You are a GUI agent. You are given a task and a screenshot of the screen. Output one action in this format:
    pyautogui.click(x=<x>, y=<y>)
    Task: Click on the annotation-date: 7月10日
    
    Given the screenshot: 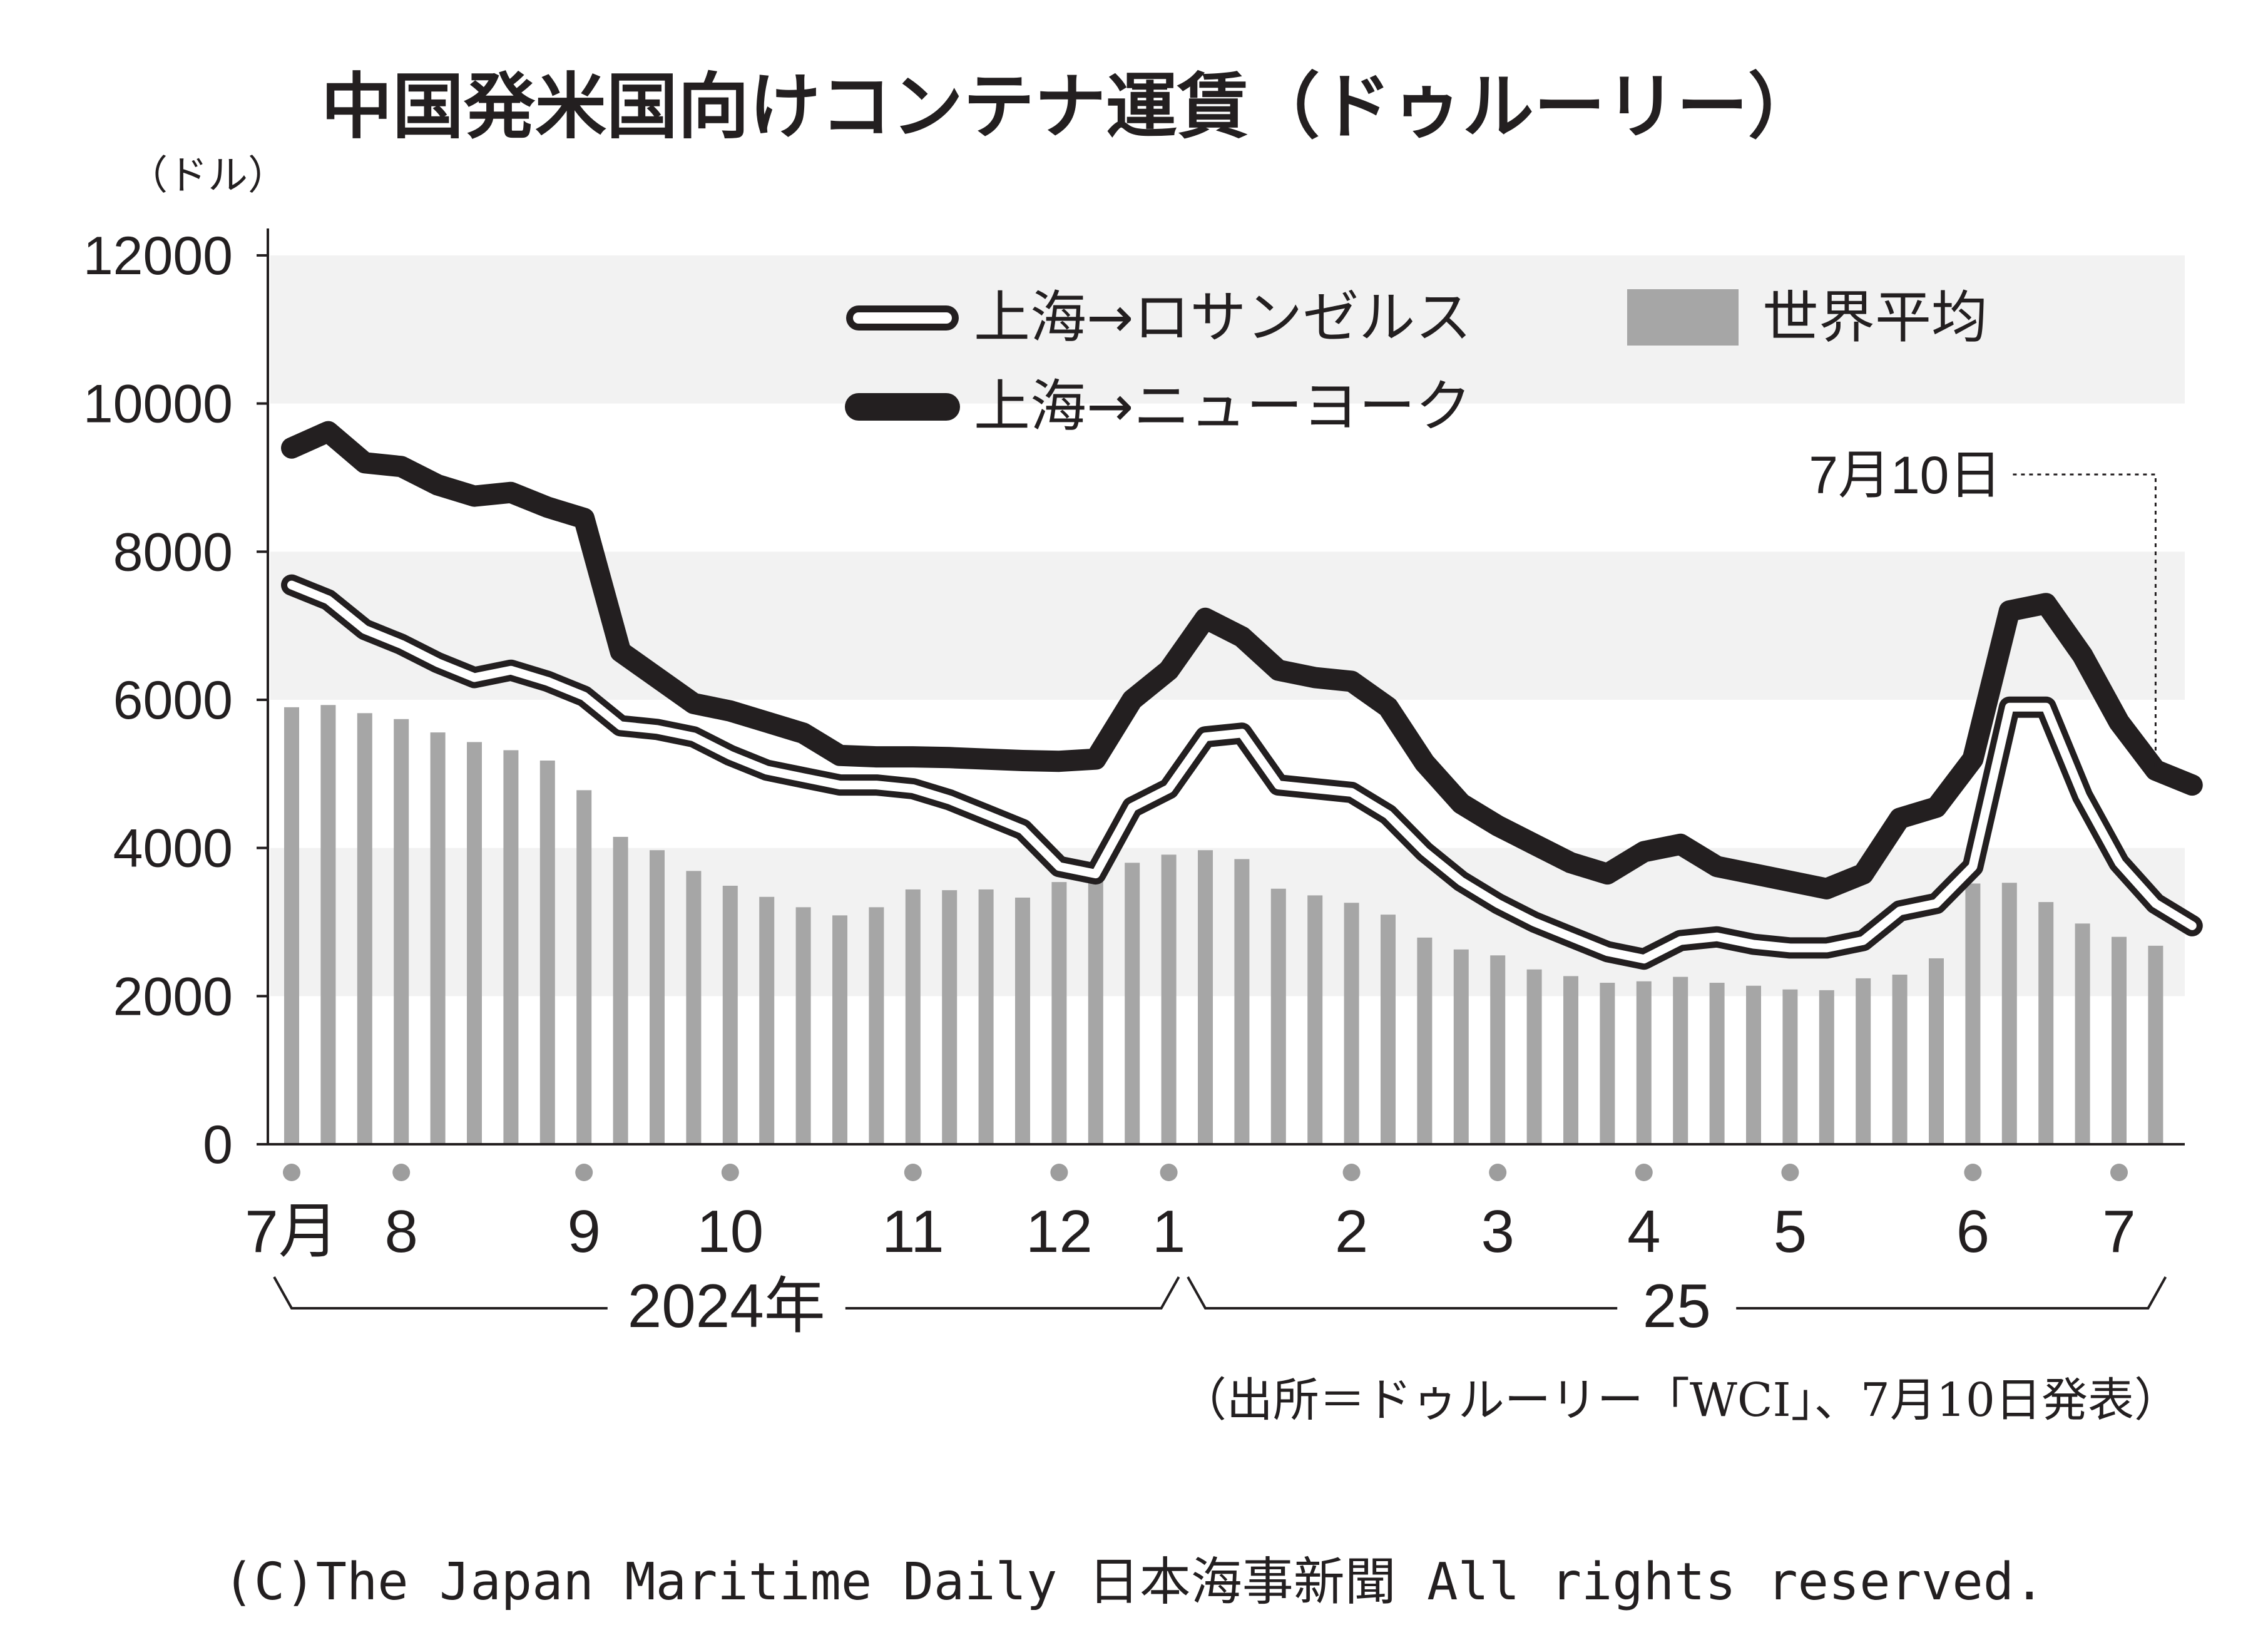 What is the action you would take?
    pyautogui.click(x=1983, y=610)
    